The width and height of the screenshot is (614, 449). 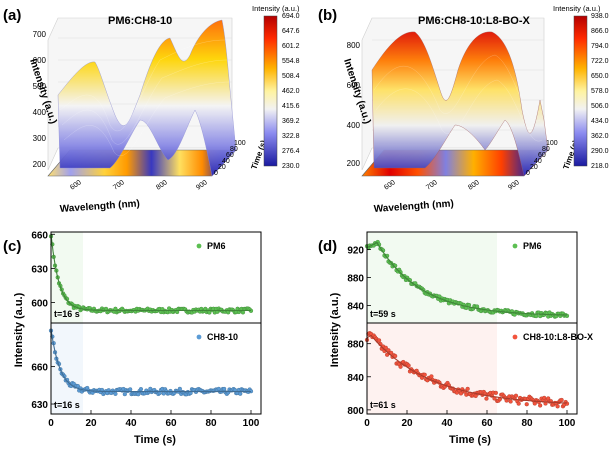 I want to click on cbar-tick: 938.0, so click(x=600, y=16).